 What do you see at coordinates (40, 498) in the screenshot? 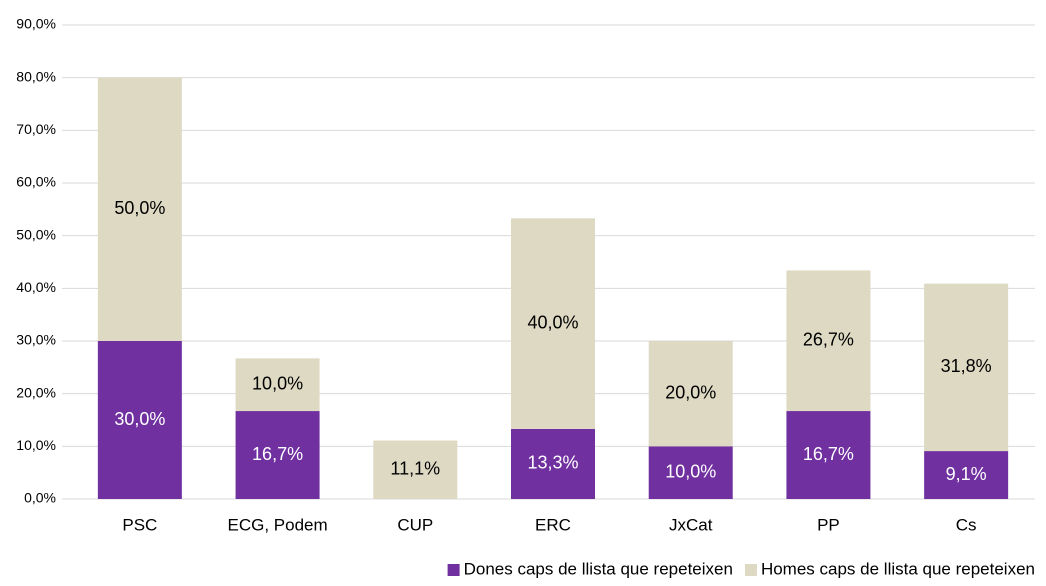
I see `y-tick-label: 0,0%` at bounding box center [40, 498].